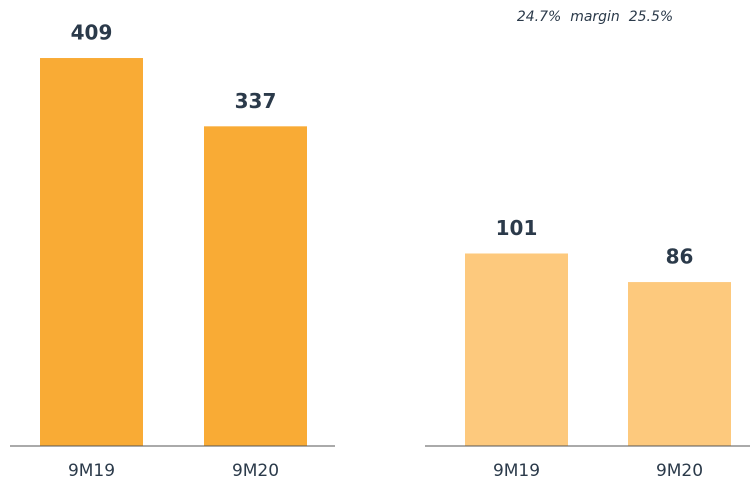 The height and width of the screenshot is (490, 750). What do you see at coordinates (595, 17) in the screenshot?
I see `annotation: 24.7% margin 25.5%` at bounding box center [595, 17].